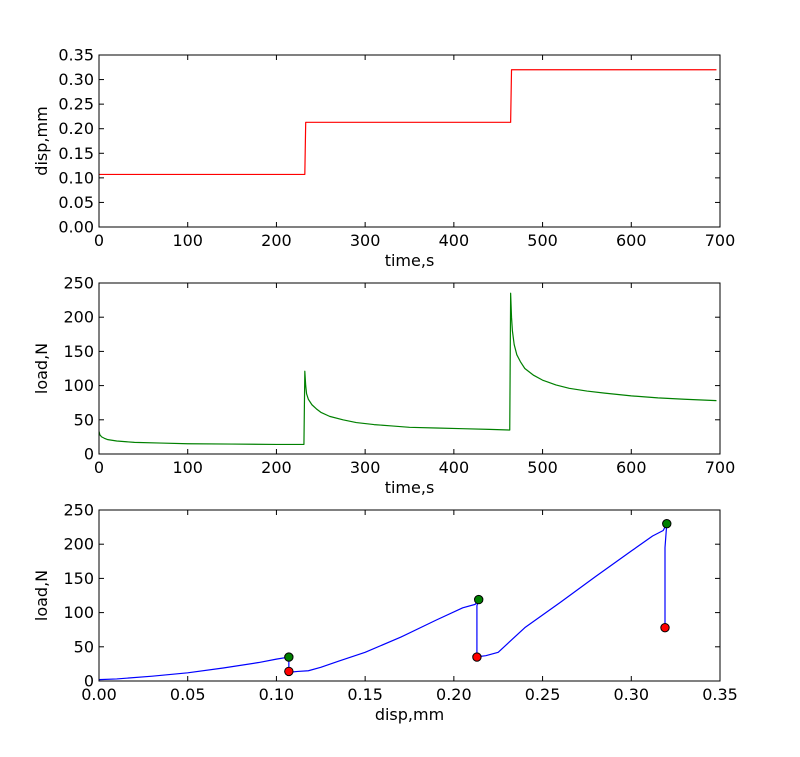 Image resolution: width=800 pixels, height=757 pixels. I want to click on x-axis-label: disp,mm, so click(409, 714).